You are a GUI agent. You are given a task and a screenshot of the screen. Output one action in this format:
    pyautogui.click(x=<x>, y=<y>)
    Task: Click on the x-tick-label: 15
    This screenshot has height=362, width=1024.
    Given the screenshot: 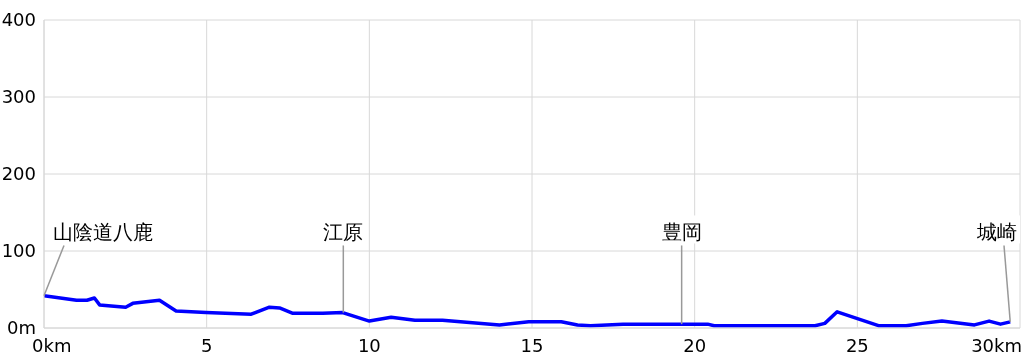 What is the action you would take?
    pyautogui.click(x=532, y=345)
    